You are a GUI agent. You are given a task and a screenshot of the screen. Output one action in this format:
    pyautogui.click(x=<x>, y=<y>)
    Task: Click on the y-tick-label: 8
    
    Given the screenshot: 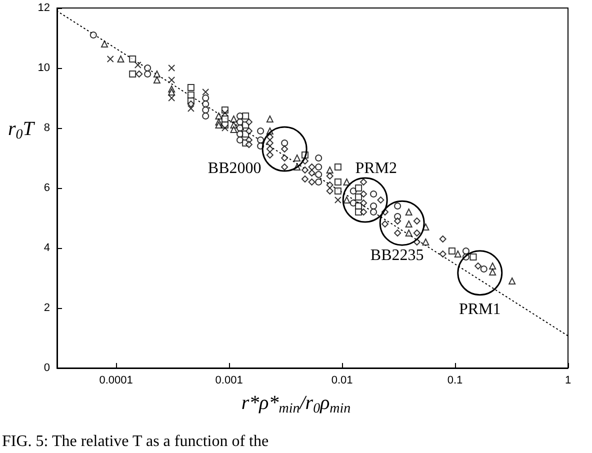 What is the action you would take?
    pyautogui.click(x=47, y=128)
    